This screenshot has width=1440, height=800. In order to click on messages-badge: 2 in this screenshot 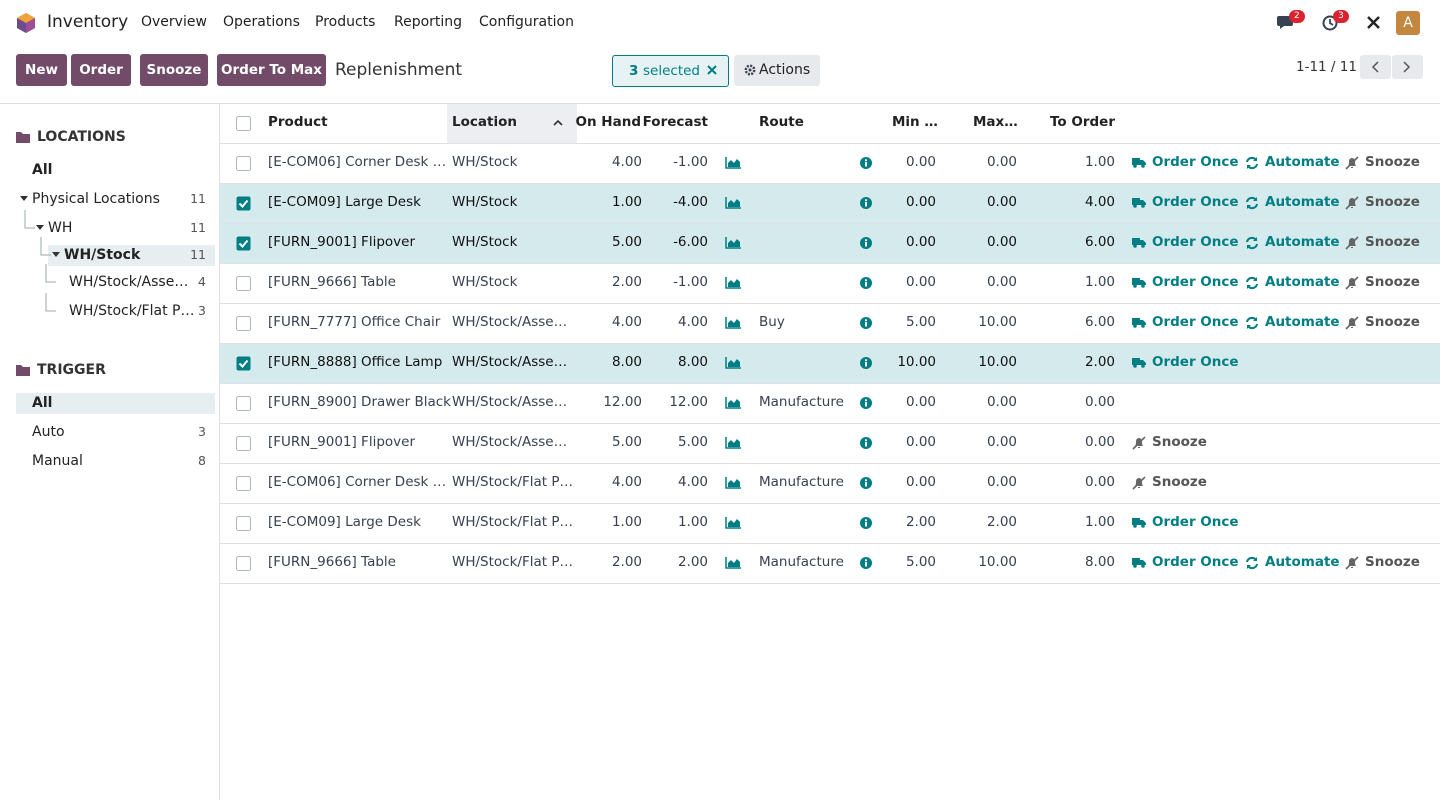, I will do `click(1297, 16)`.